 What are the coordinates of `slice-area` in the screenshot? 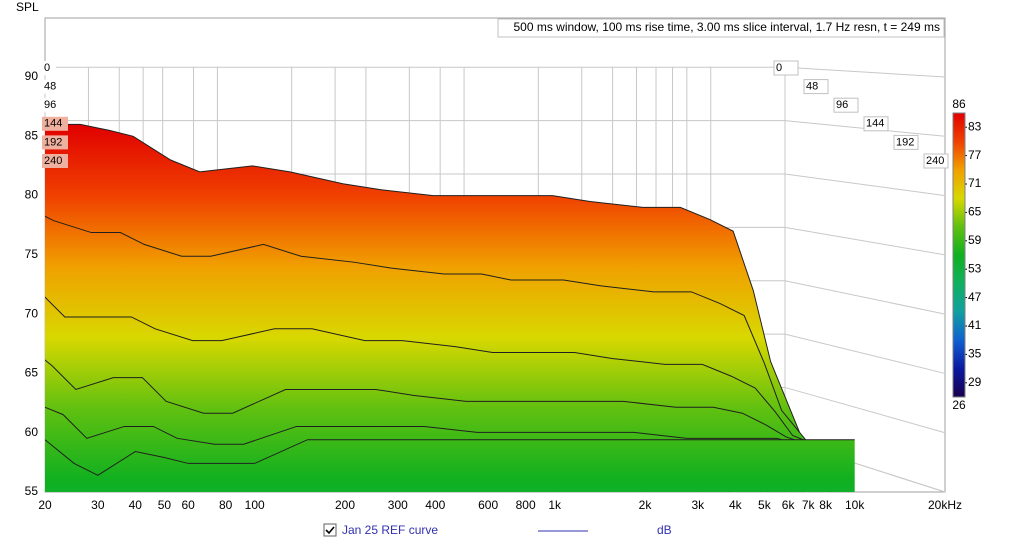 It's located at (450, 465).